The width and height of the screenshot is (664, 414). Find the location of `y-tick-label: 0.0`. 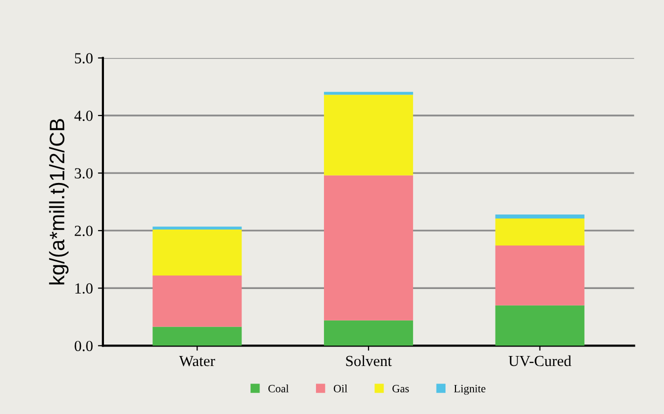

y-tick-label: 0.0 is located at coordinates (83, 346).